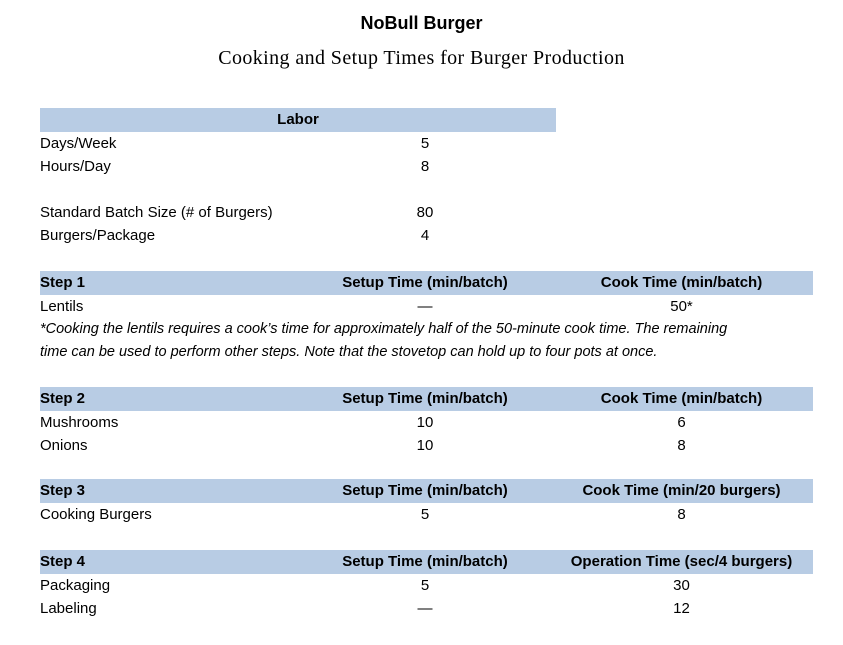  I want to click on table-row: Cooking Burgers 5 8, so click(426, 514).